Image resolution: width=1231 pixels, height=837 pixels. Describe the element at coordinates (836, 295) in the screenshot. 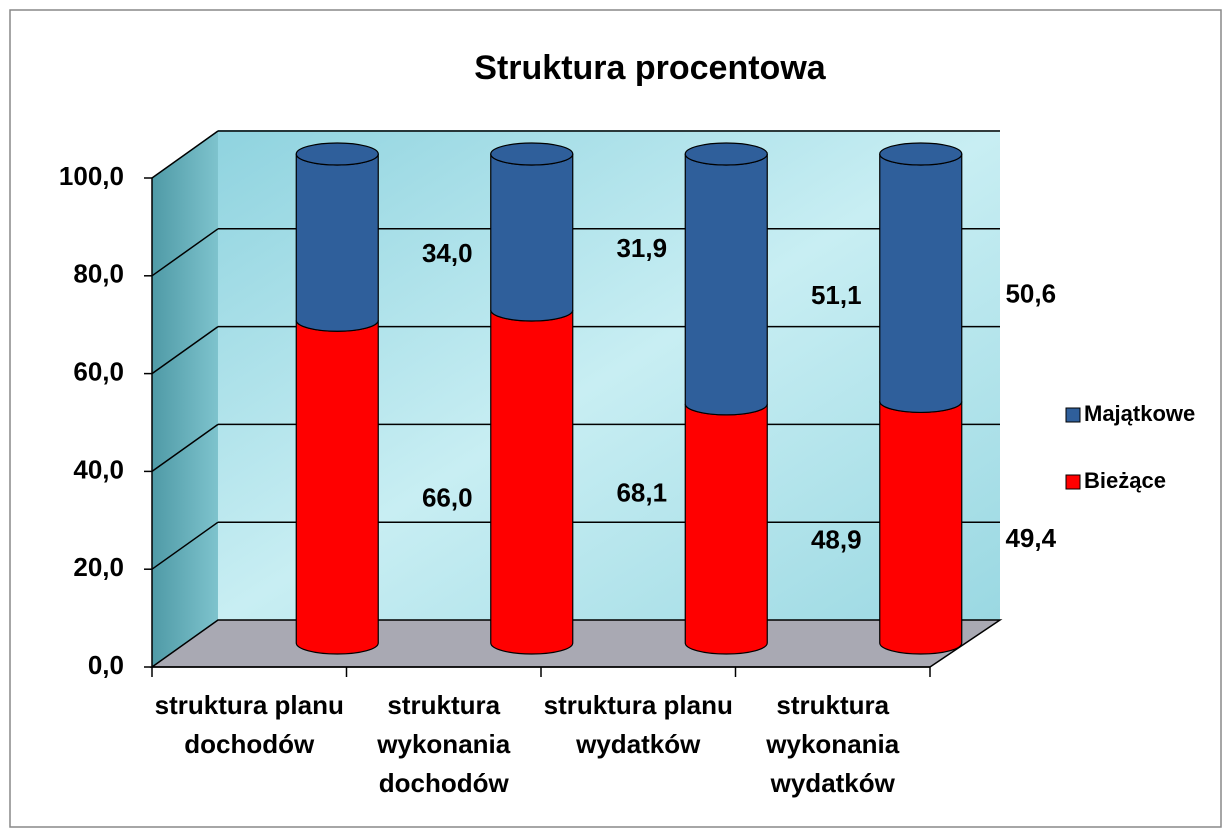

I see `value-label: 51,1` at that location.